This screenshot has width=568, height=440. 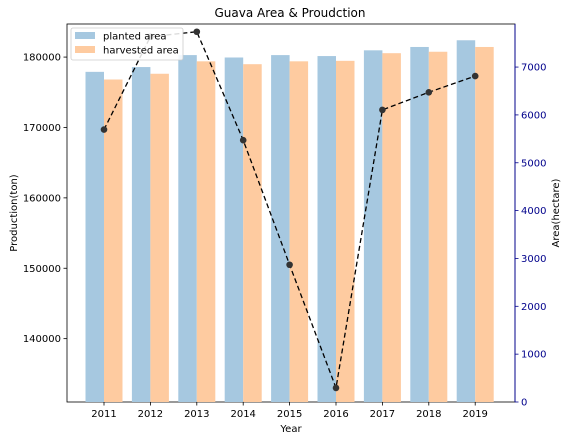 I want to click on production-point-2019, so click(x=475, y=76).